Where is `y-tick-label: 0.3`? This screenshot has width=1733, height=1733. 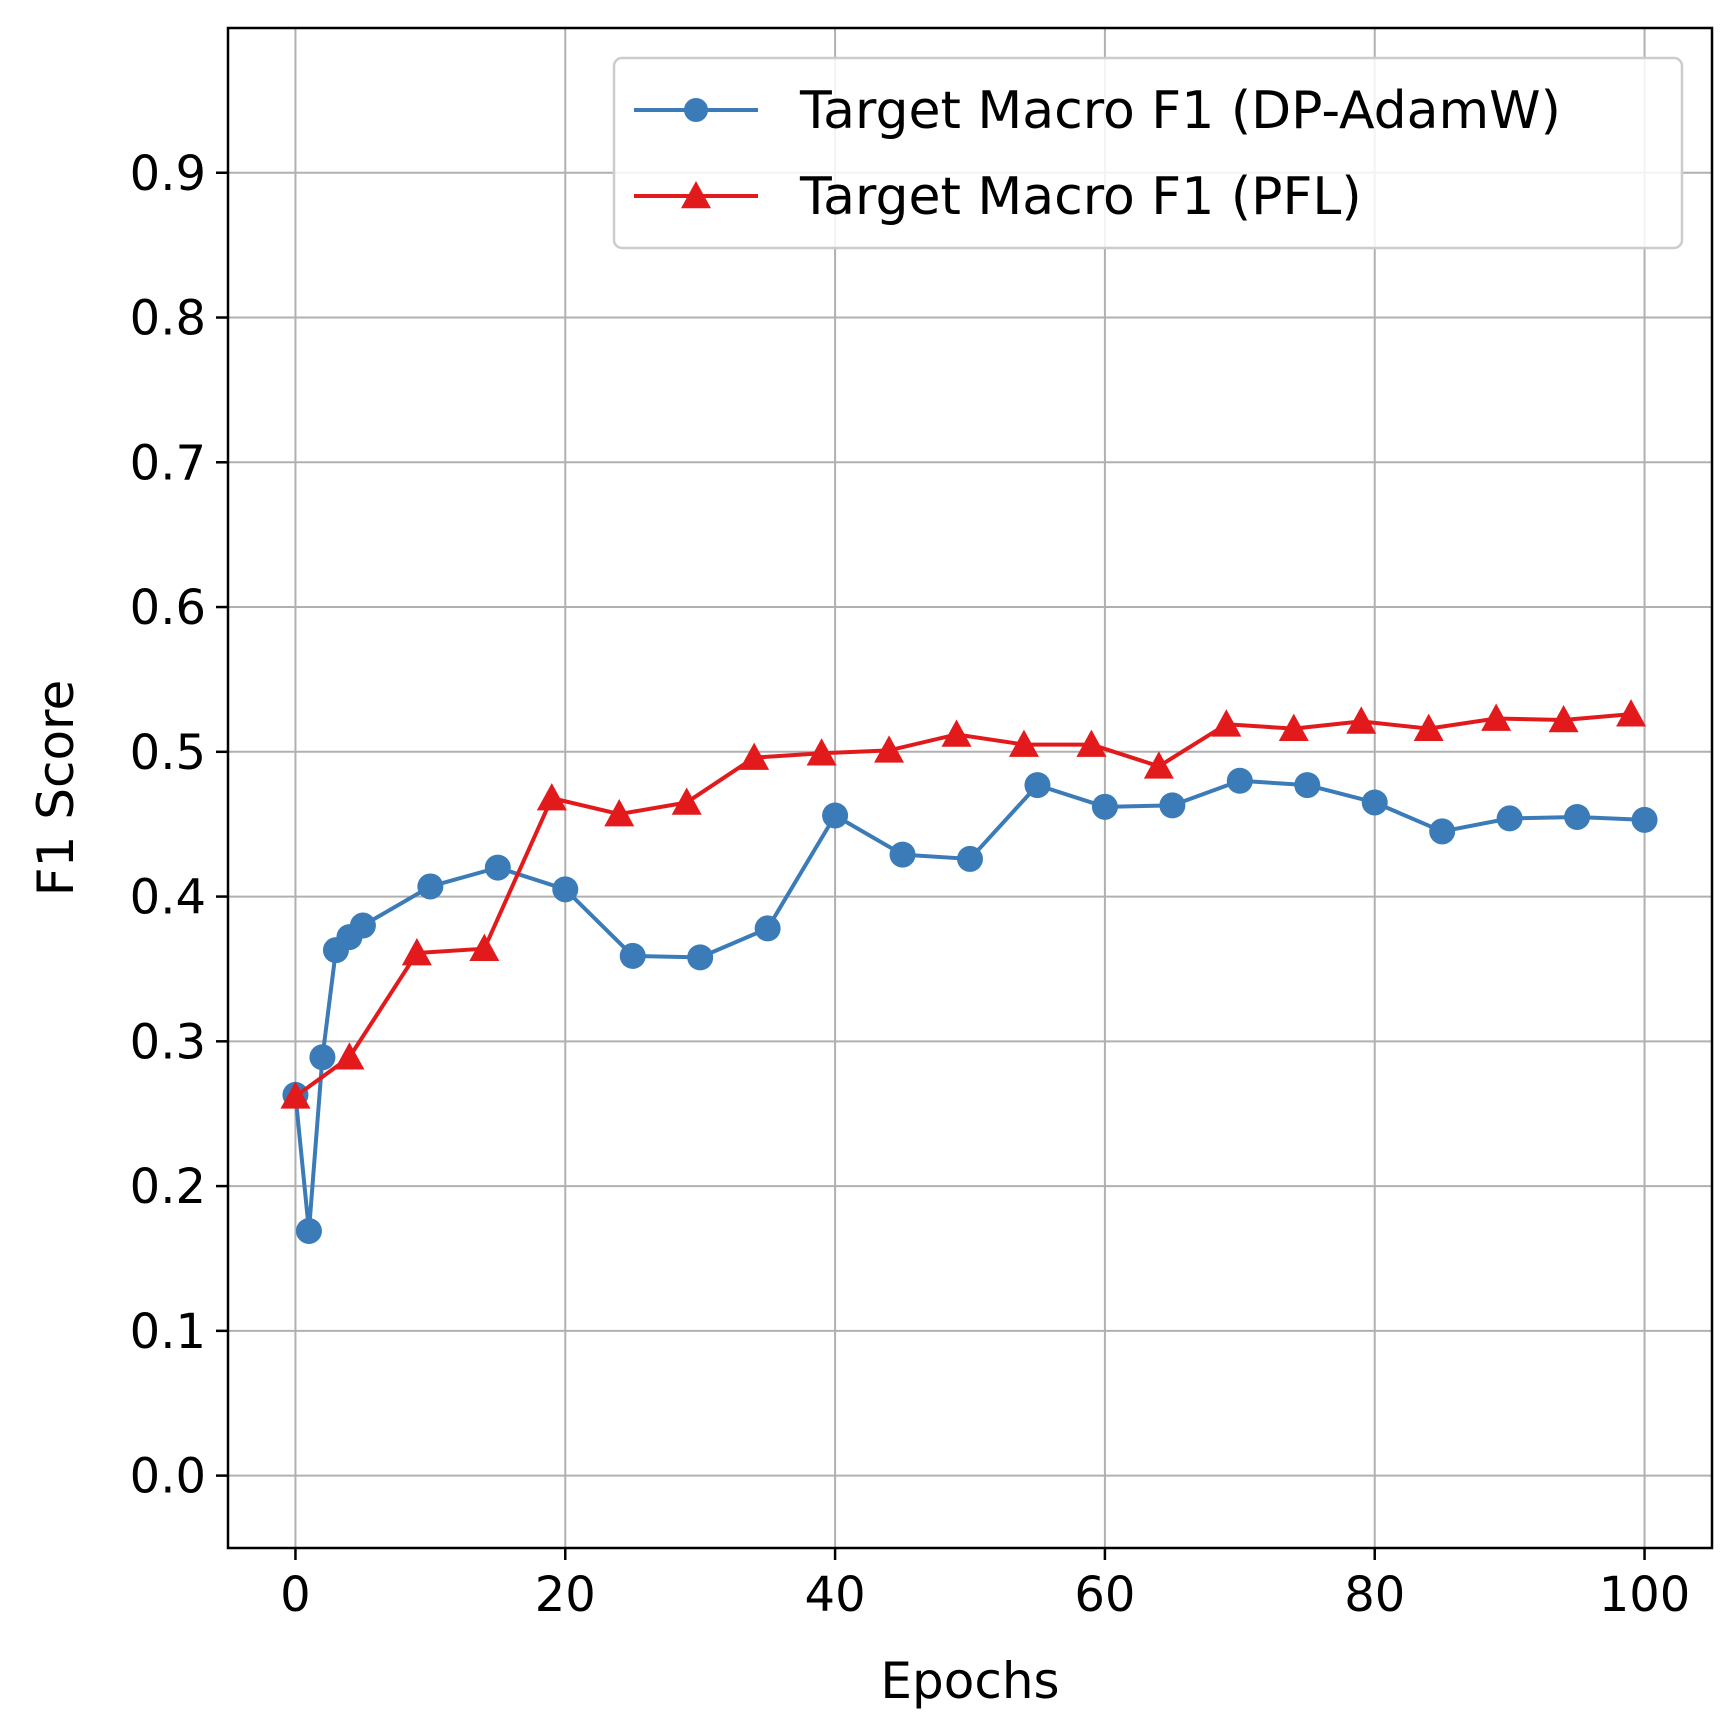 y-tick-label: 0.3 is located at coordinates (168, 1042).